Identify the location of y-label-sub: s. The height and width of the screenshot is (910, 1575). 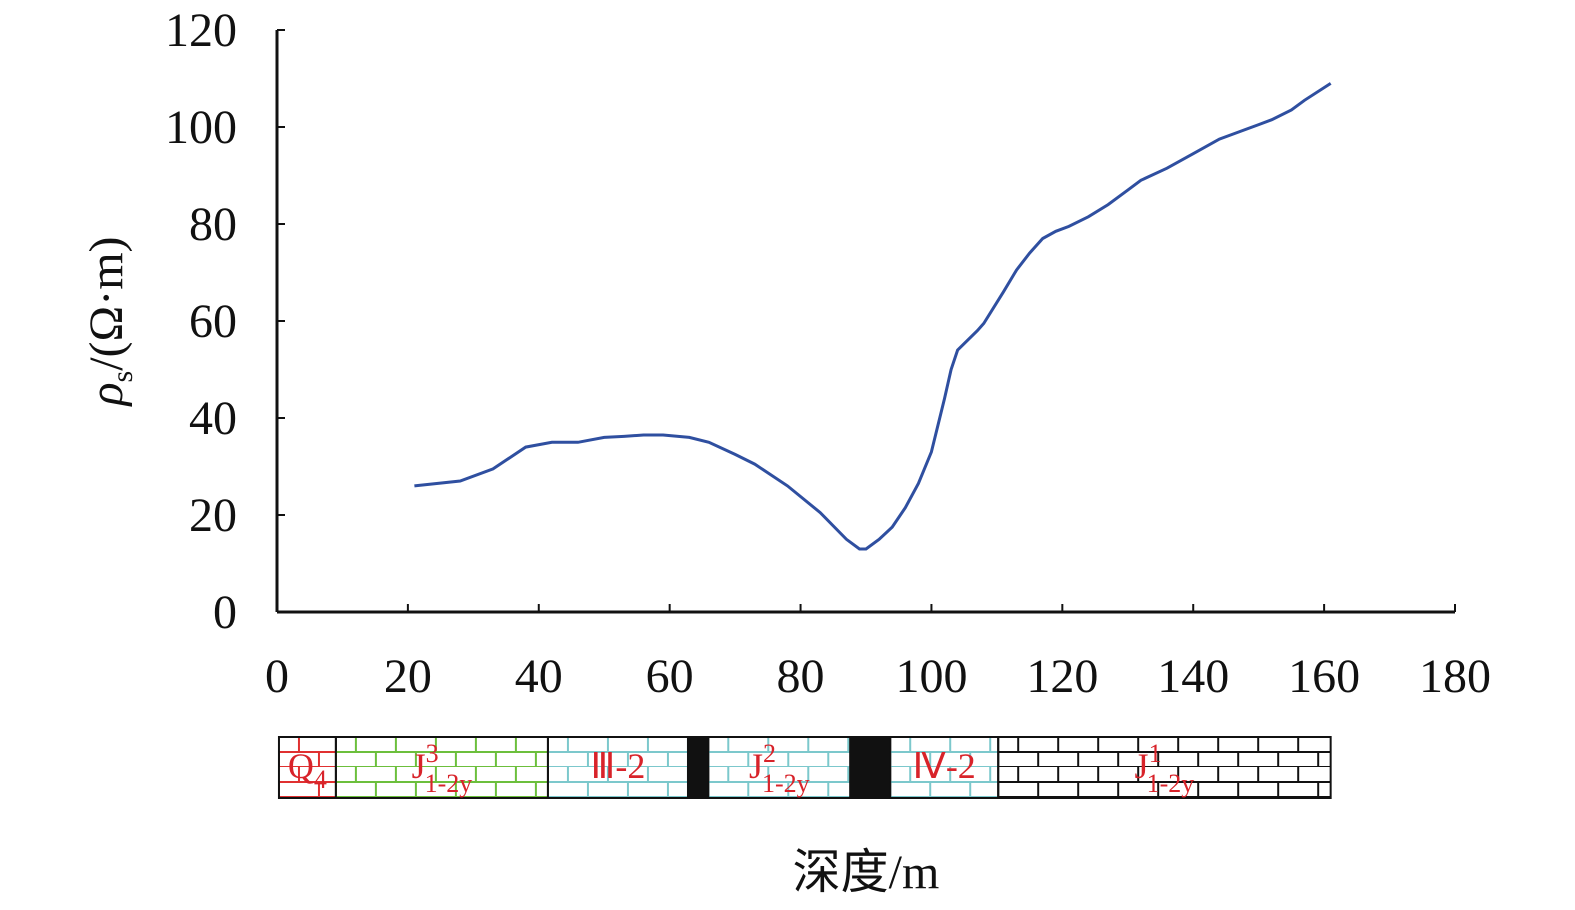
(122, 377).